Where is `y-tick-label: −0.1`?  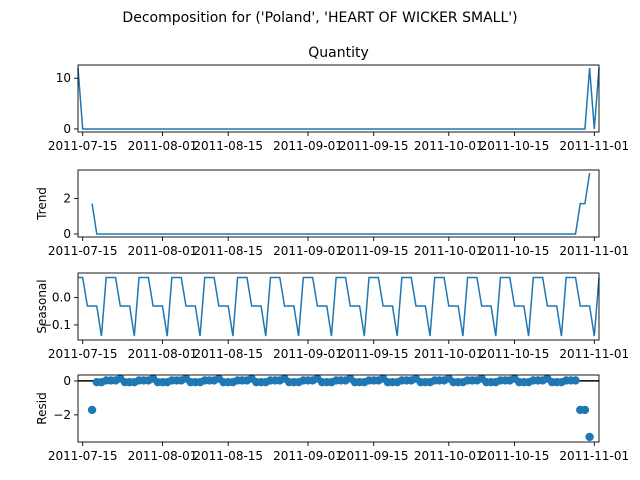 y-tick-label: −0.1 is located at coordinates (56, 325).